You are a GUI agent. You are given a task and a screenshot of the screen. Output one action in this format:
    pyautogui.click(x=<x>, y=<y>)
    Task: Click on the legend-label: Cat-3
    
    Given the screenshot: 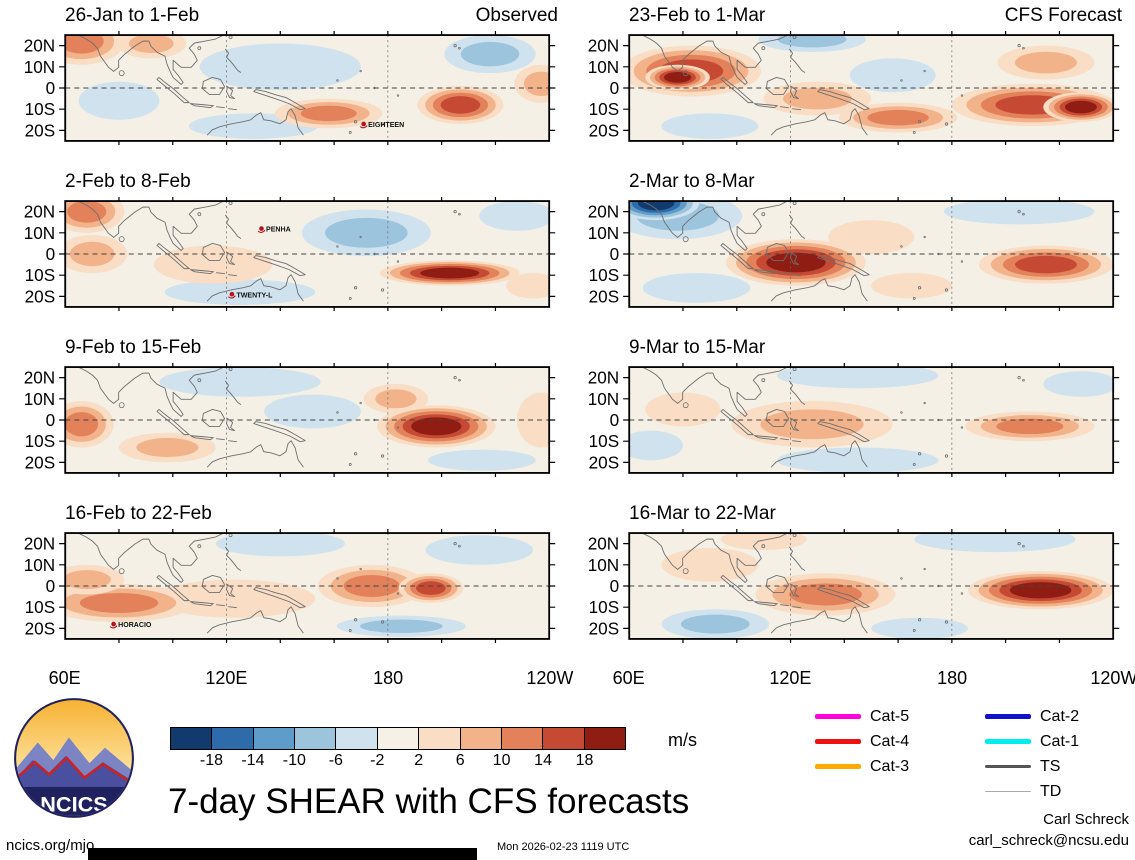 What is the action you would take?
    pyautogui.click(x=890, y=766)
    